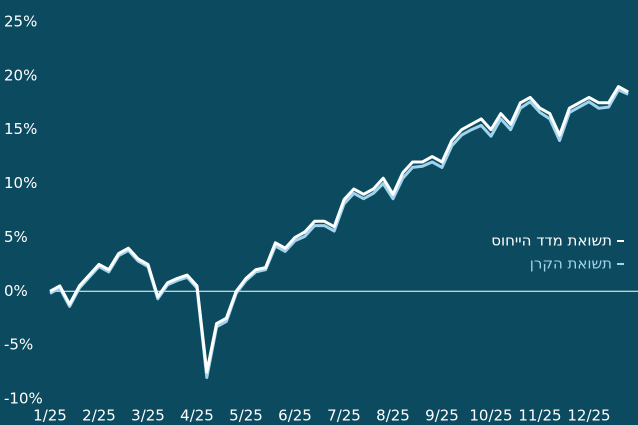 The width and height of the screenshot is (638, 425). Describe the element at coordinates (18, 345) in the screenshot. I see `y-tick-label: -5%` at that location.